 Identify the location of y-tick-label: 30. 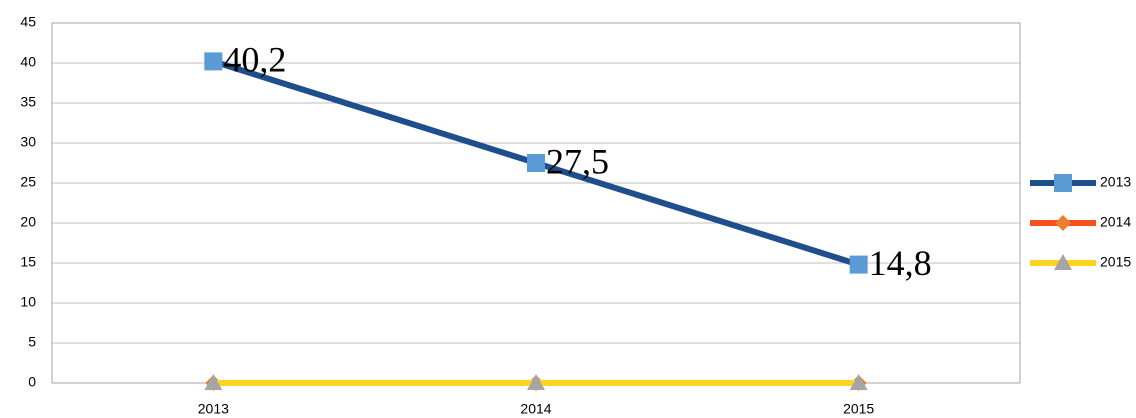
(28, 142).